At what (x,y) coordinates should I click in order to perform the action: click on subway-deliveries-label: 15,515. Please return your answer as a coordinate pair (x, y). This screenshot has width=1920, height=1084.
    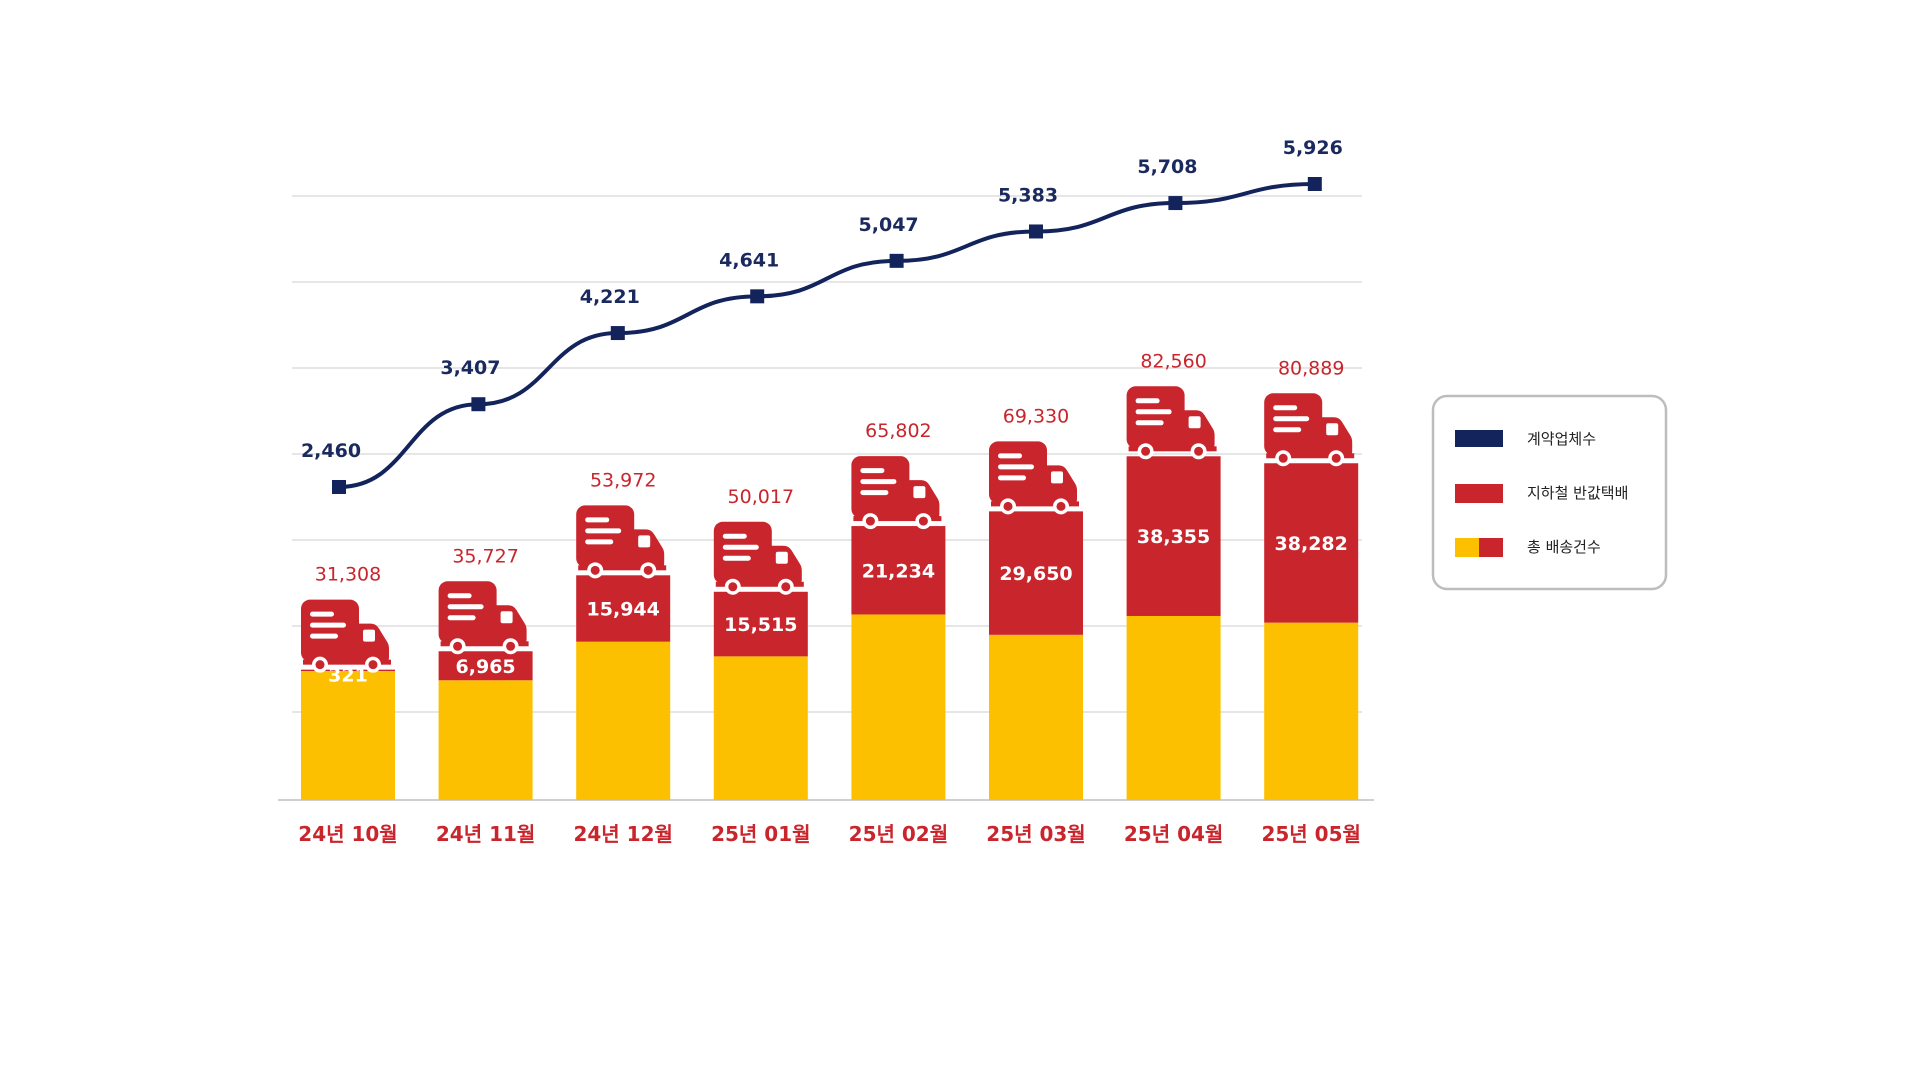
    Looking at the image, I should click on (760, 625).